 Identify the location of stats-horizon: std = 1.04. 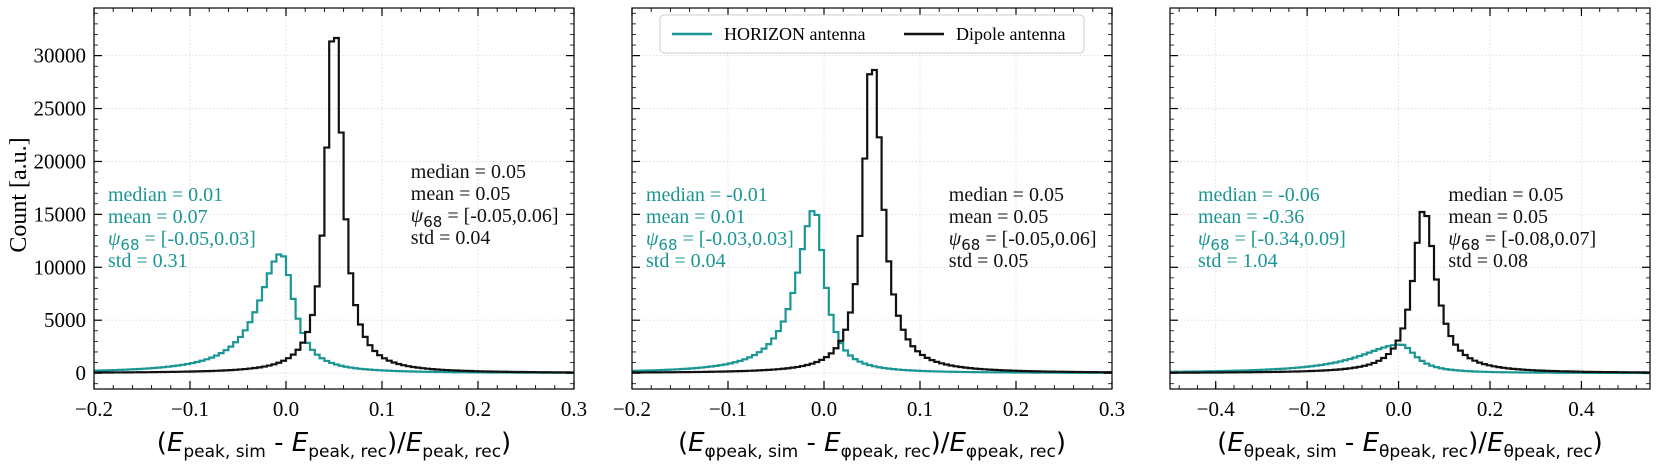
(1238, 261).